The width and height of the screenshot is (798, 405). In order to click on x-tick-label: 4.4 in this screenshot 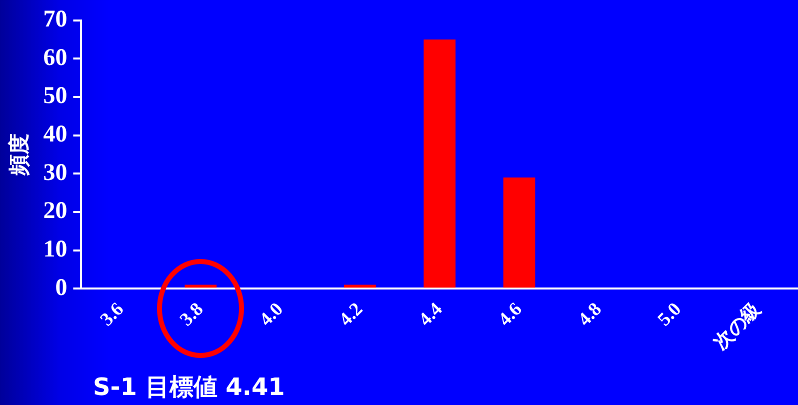, I will do `click(430, 314)`.